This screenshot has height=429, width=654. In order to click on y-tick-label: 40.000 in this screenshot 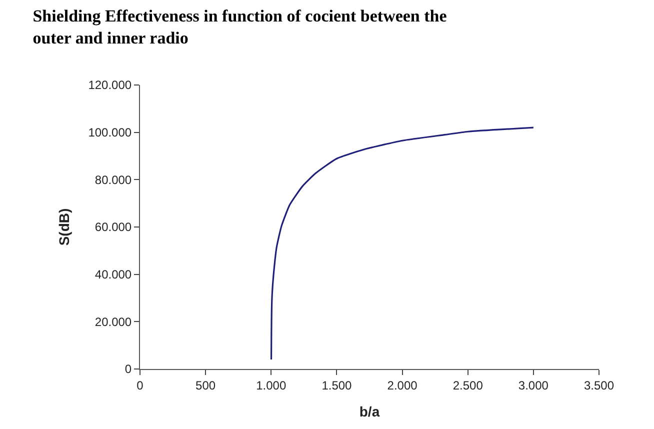, I will do `click(113, 275)`.